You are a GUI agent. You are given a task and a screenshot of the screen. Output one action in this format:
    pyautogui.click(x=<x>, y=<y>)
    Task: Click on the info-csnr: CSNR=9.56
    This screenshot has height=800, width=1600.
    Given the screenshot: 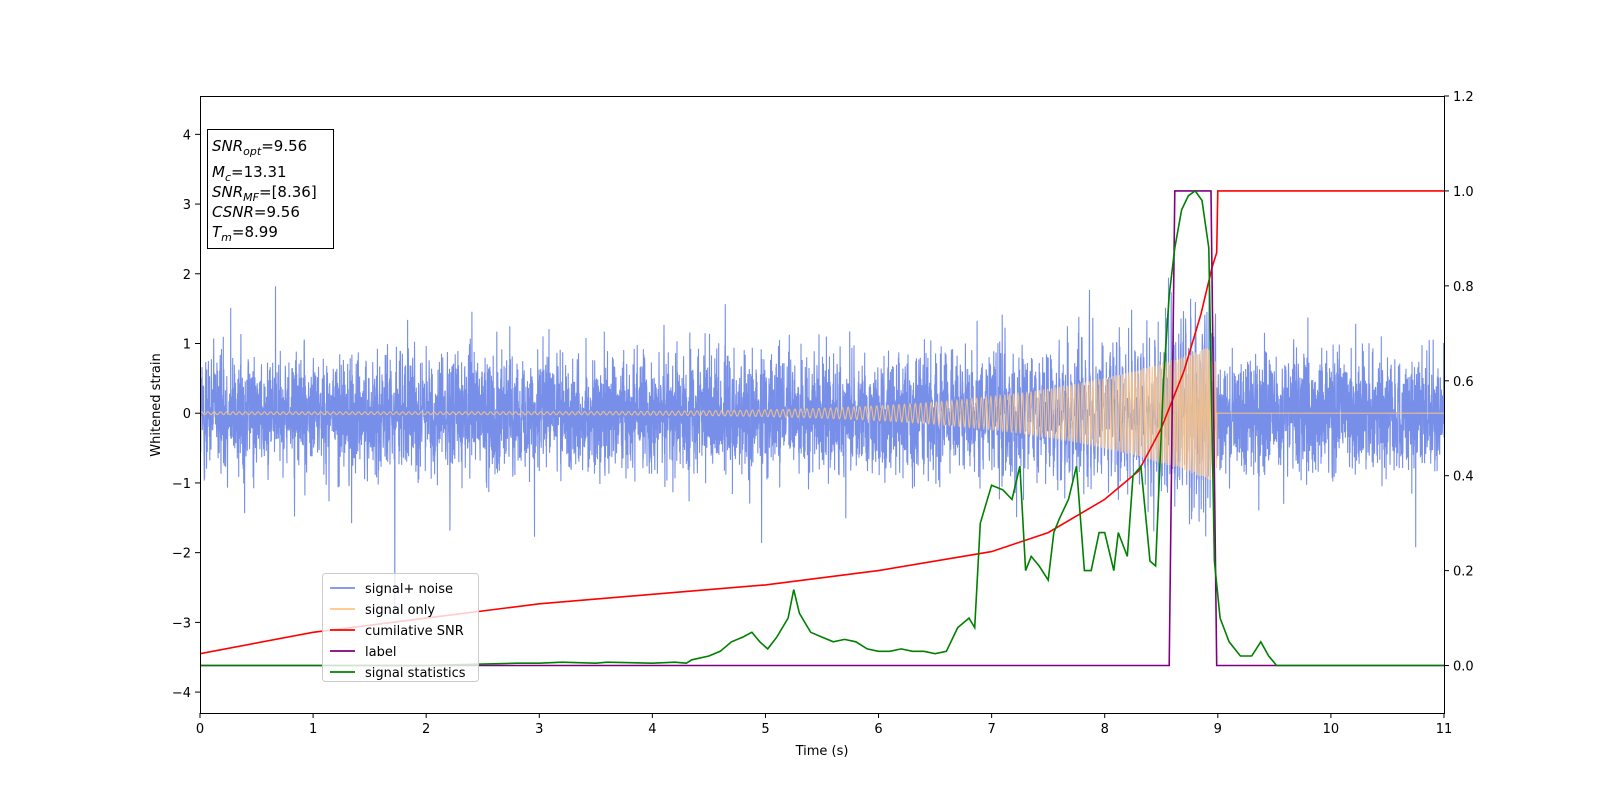 What is the action you would take?
    pyautogui.click(x=256, y=212)
    